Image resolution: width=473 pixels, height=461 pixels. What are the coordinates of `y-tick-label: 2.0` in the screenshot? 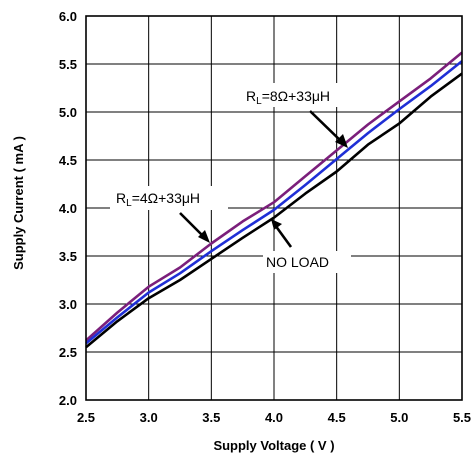 It's located at (68, 400).